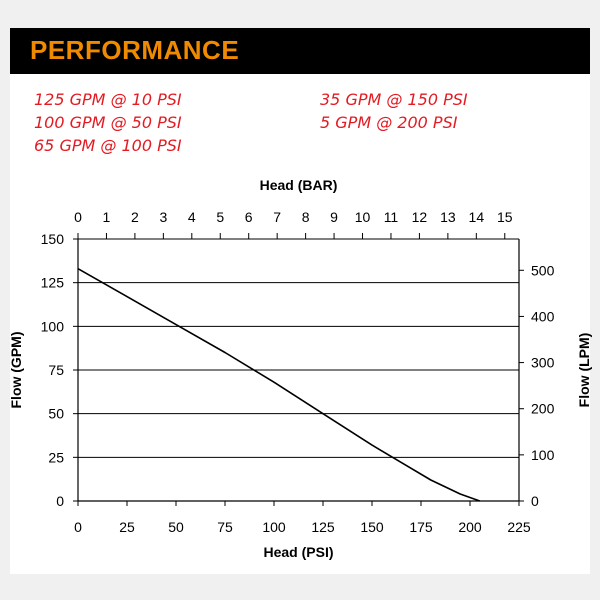 Image resolution: width=600 pixels, height=600 pixels. What do you see at coordinates (543, 270) in the screenshot?
I see `y2-tick-label: 500` at bounding box center [543, 270].